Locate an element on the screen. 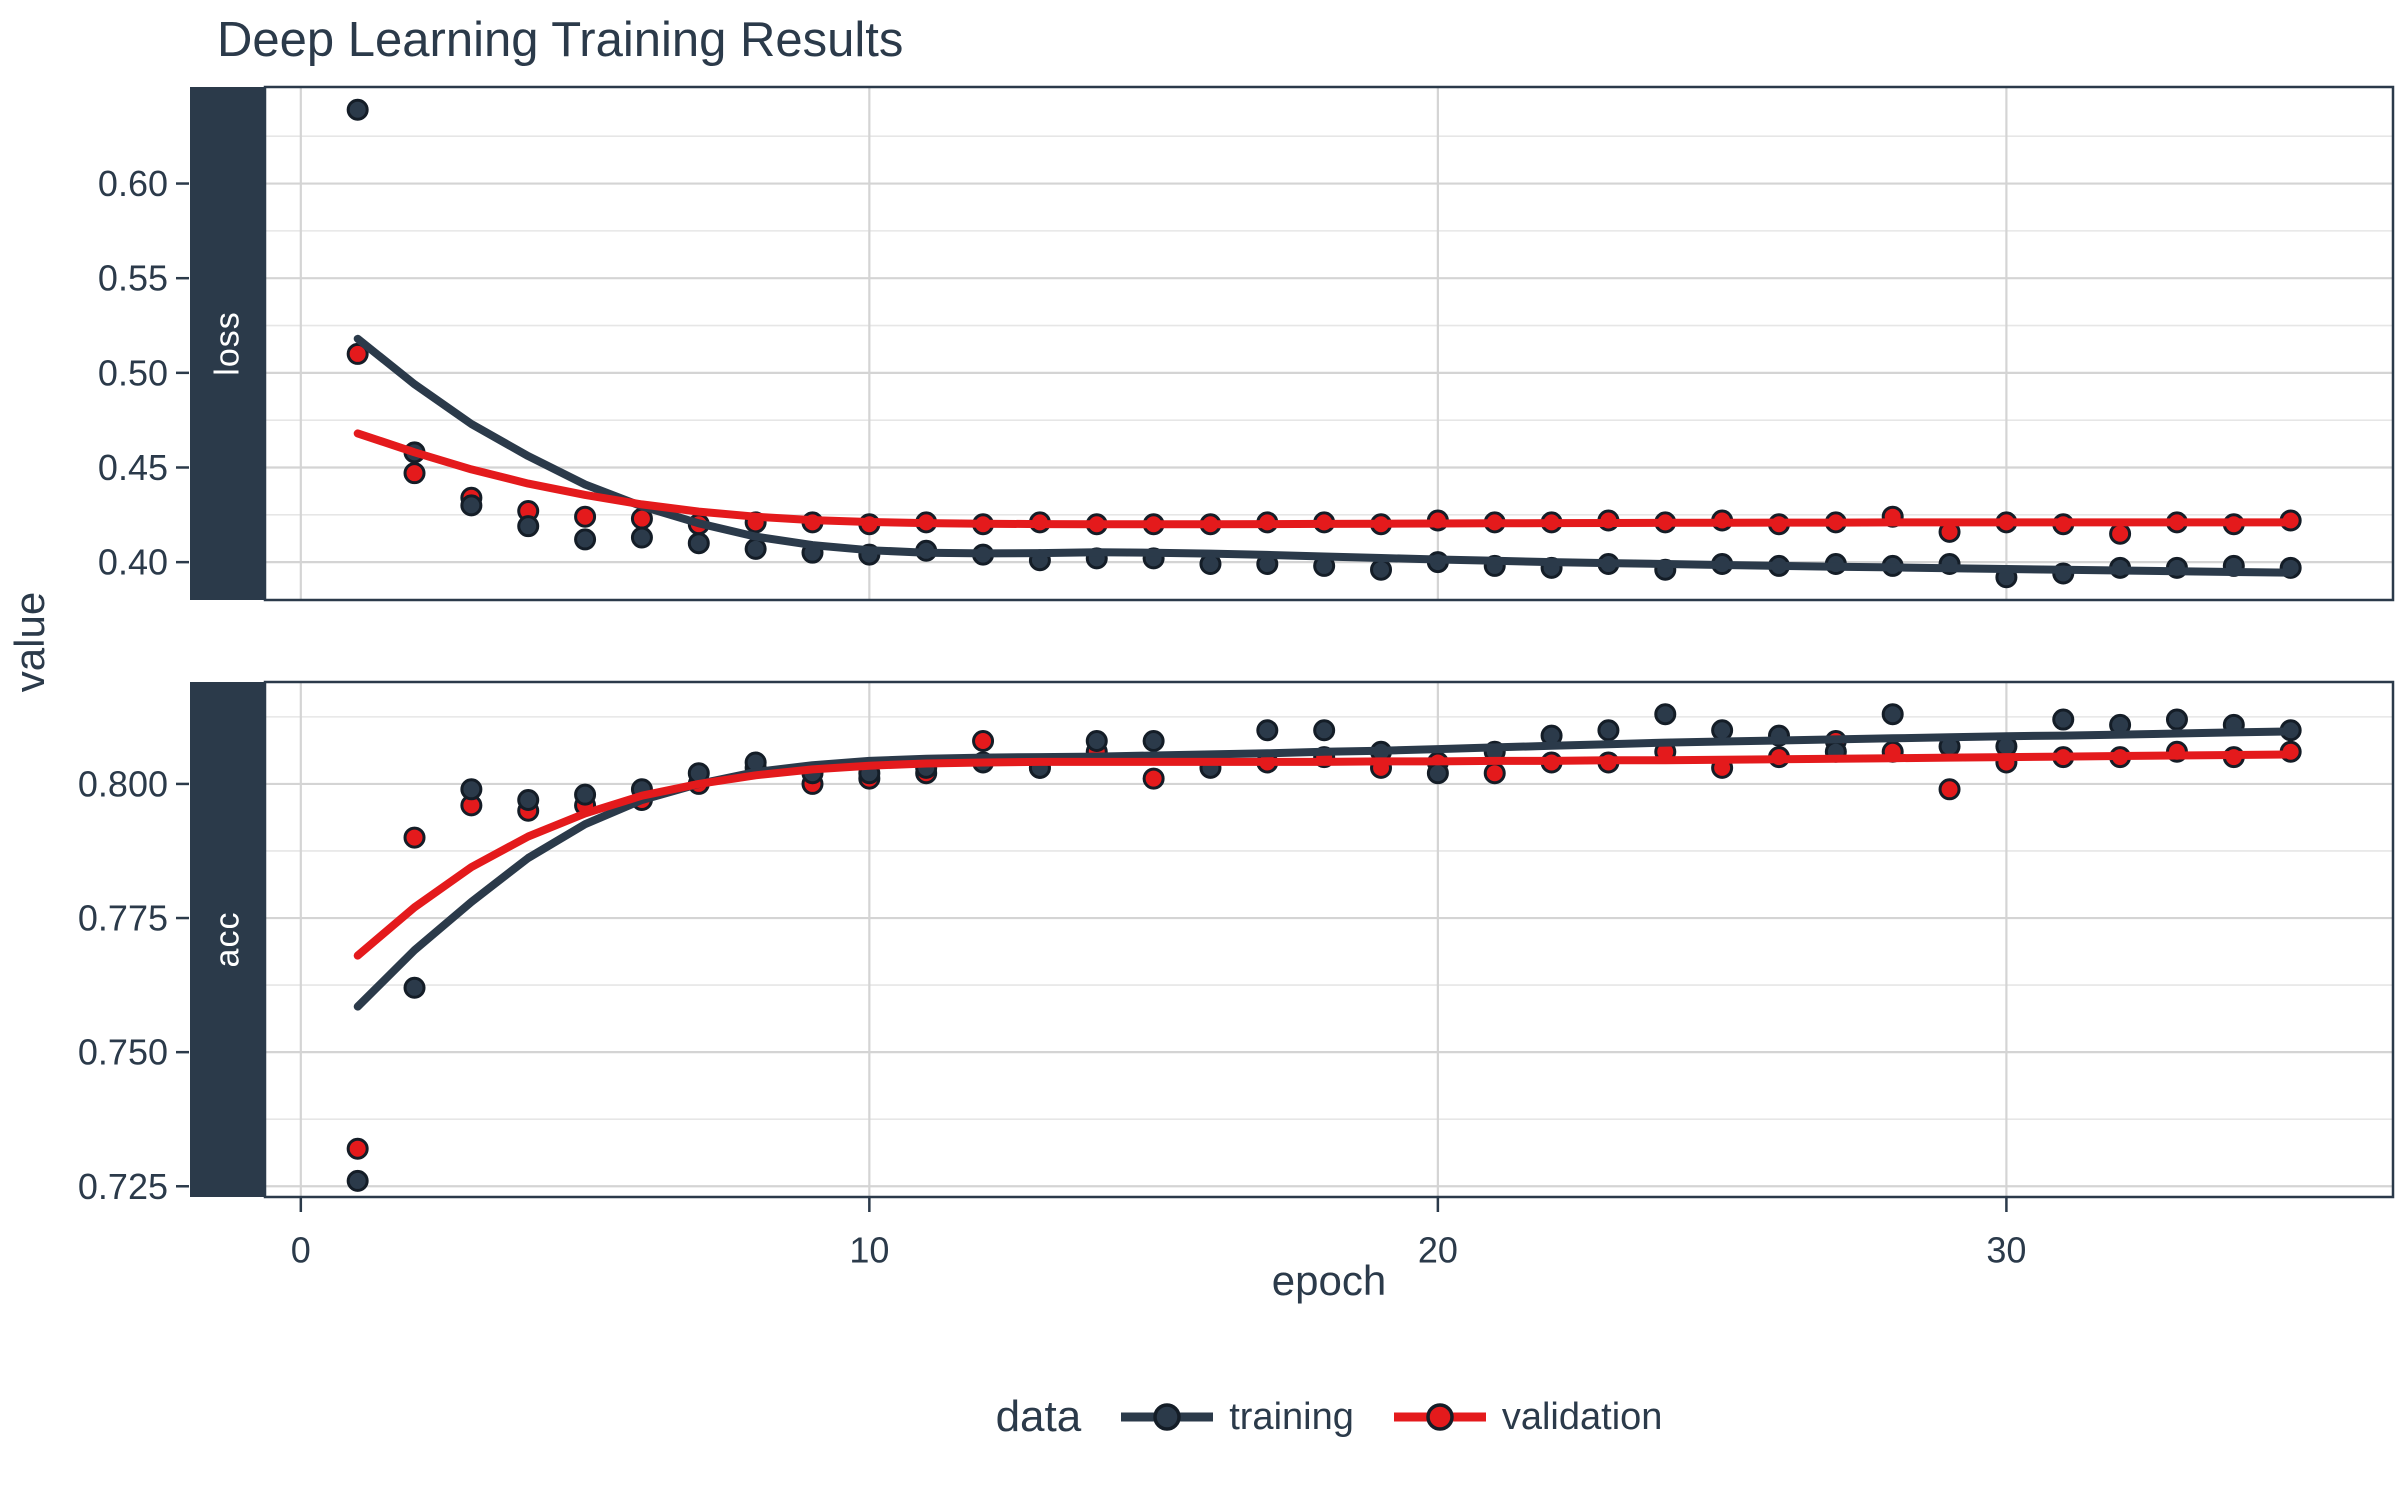  y-tick-label: 0.775 is located at coordinates (123, 918).